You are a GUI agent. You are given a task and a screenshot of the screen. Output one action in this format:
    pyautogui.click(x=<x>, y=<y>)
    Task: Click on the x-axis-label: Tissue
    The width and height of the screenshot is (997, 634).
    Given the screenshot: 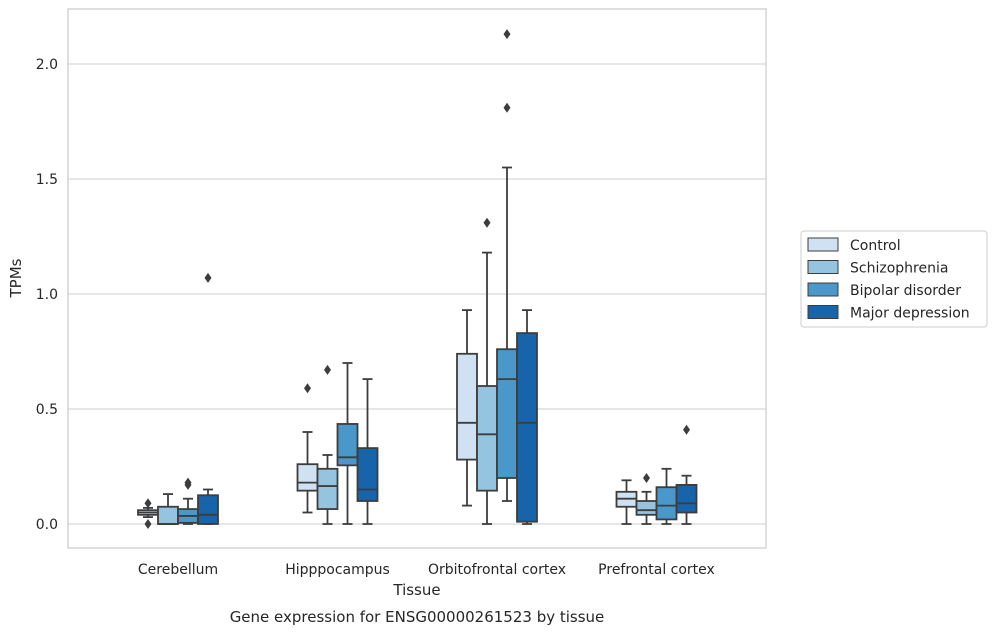 What is the action you would take?
    pyautogui.click(x=416, y=590)
    